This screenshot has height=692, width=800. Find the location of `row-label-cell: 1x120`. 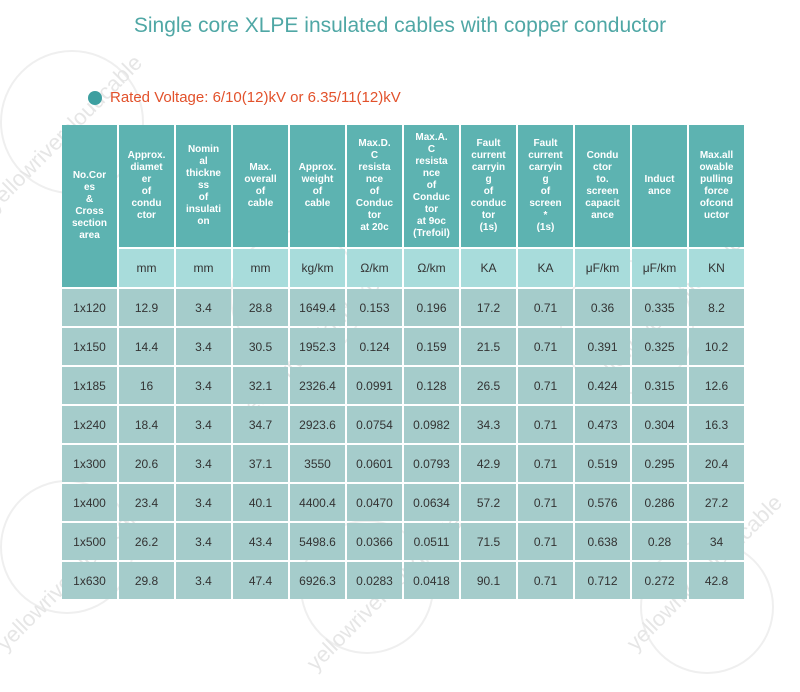

row-label-cell: 1x120 is located at coordinates (89, 307).